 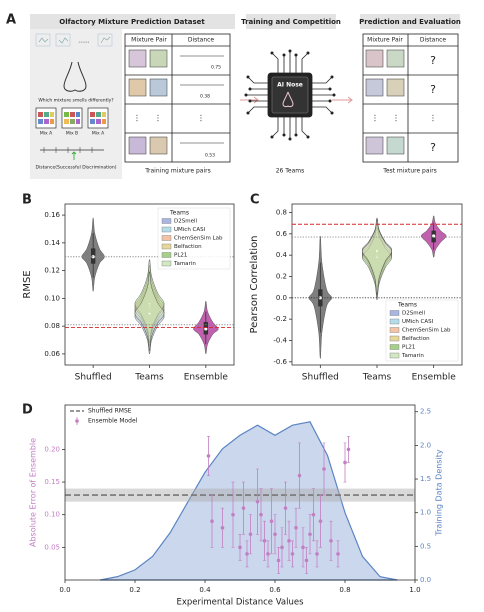 I want to click on green-arrow, so click(x=74, y=155).